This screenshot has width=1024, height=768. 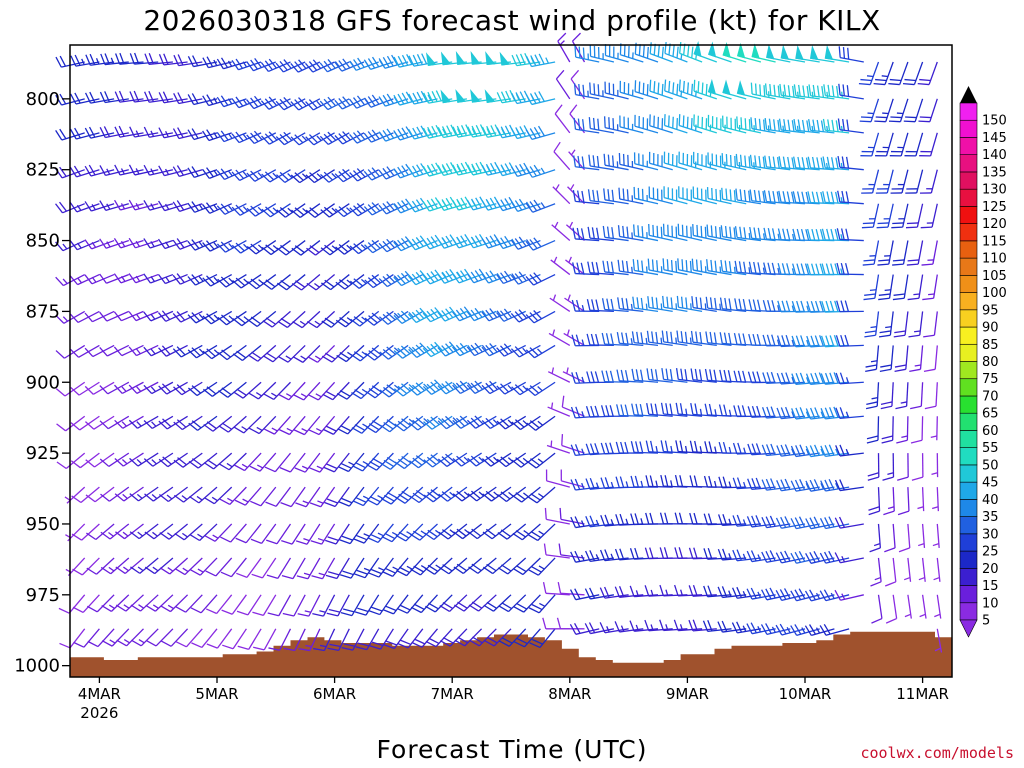 I want to click on y-tick-label: 850, so click(x=43, y=241).